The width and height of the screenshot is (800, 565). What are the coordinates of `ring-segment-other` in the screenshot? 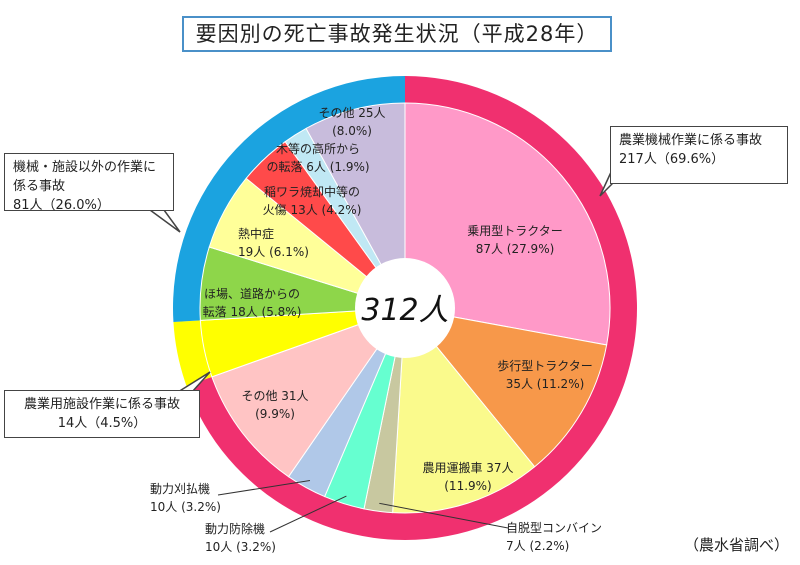 It's located at (289, 199).